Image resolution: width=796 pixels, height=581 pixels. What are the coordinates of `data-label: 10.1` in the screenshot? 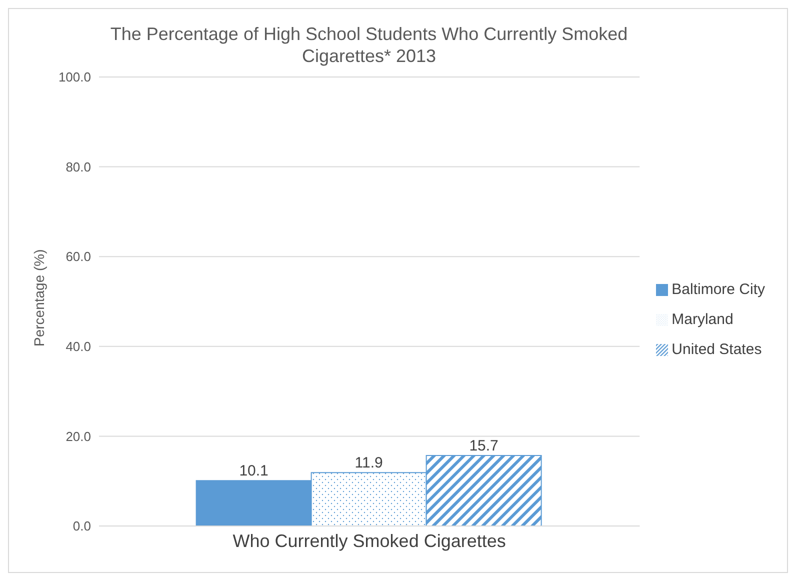 It's located at (253, 471).